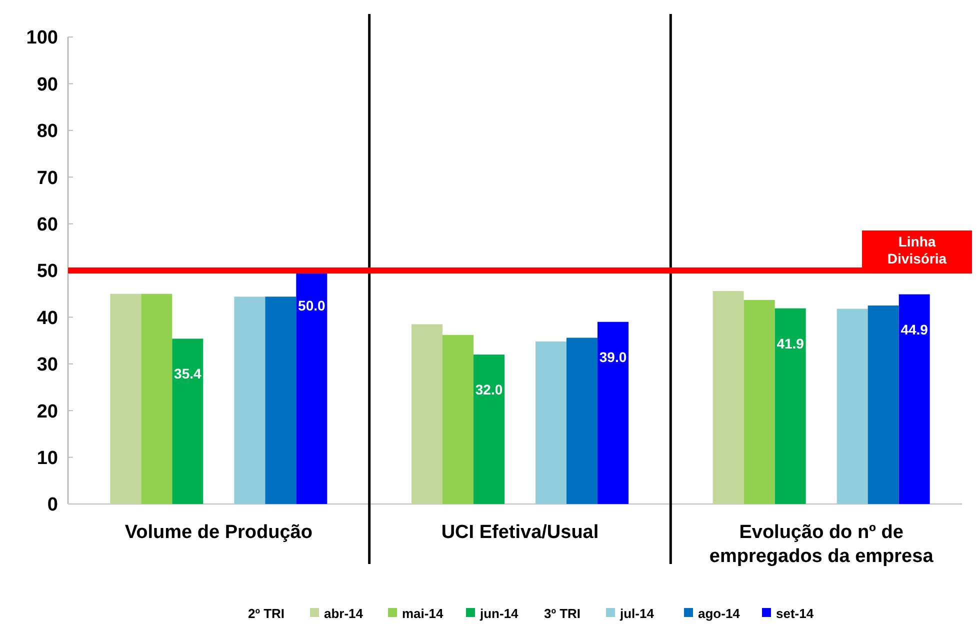  What do you see at coordinates (47, 131) in the screenshot?
I see `y-tick-label: 80` at bounding box center [47, 131].